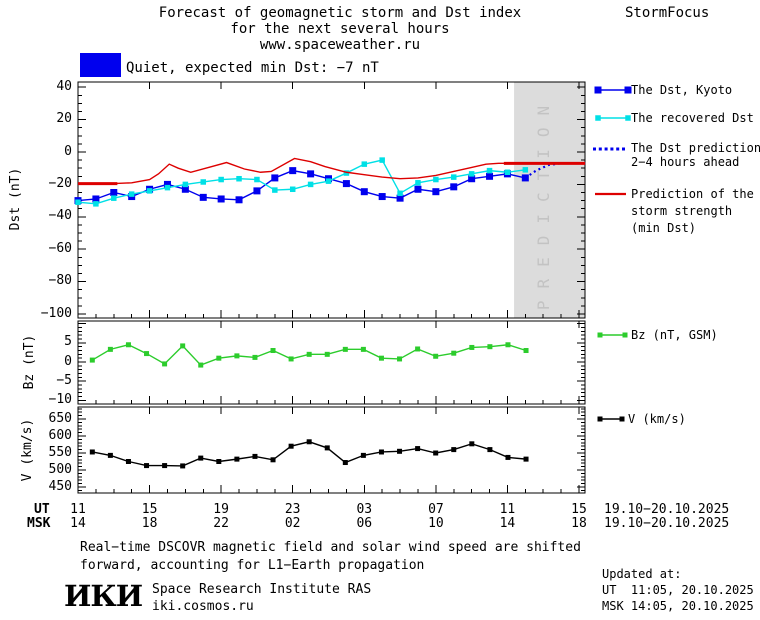 The height and width of the screenshot is (620, 760). I want to click on y-tick-label-dst-panel: −60, so click(60, 248).